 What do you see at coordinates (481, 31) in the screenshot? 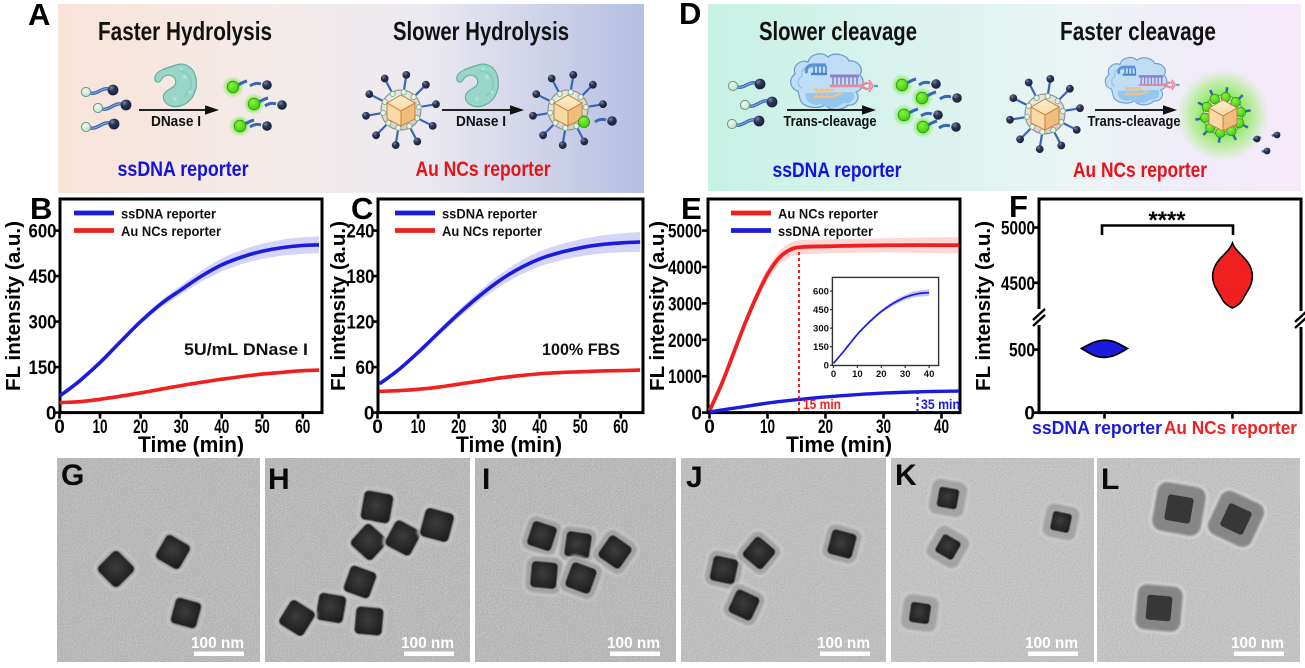
I see `svg-text: Slower Hydrolysis` at bounding box center [481, 31].